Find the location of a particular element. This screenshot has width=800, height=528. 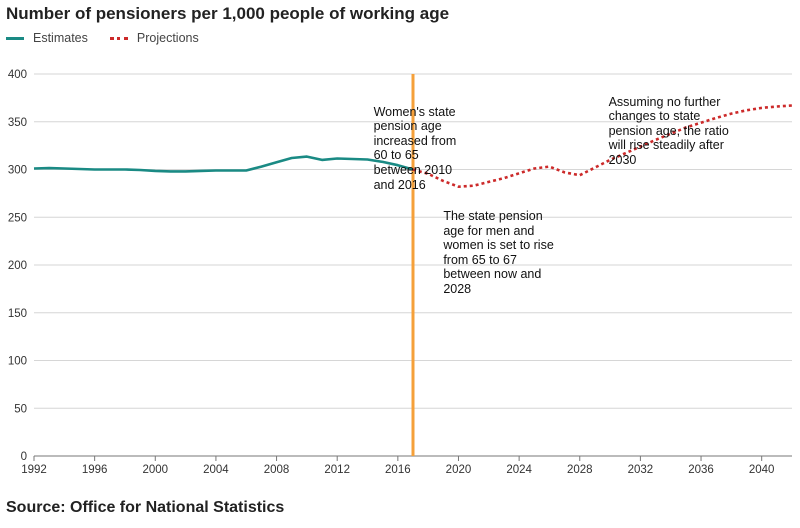

legend-swatch-estimates is located at coordinates (15, 38).